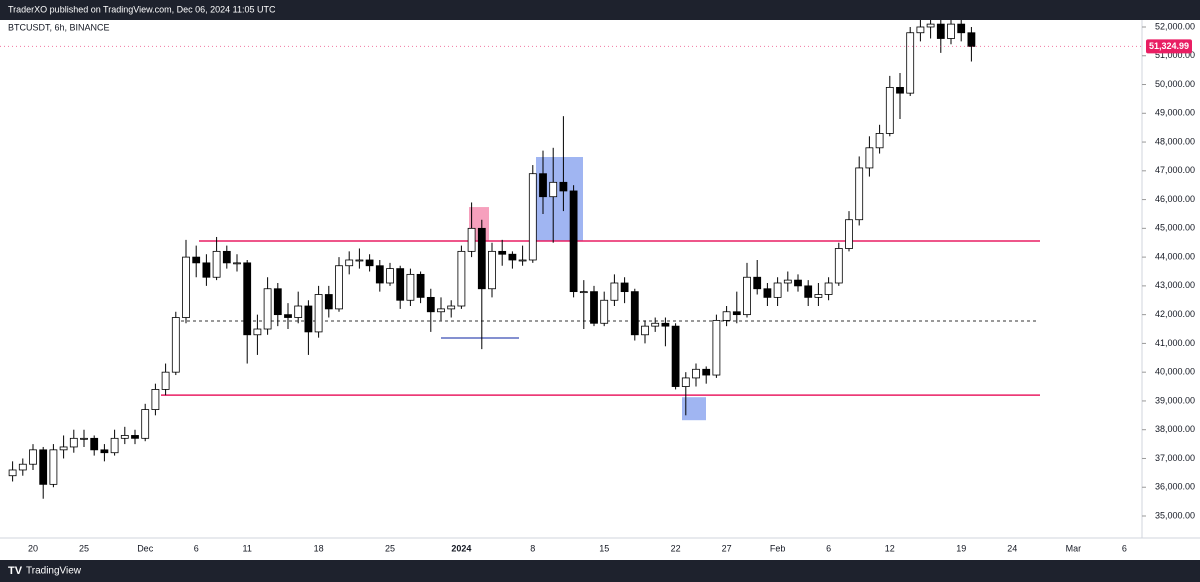  Describe the element at coordinates (1175, 515) in the screenshot. I see `y-tick-label: 35,000.00` at that location.